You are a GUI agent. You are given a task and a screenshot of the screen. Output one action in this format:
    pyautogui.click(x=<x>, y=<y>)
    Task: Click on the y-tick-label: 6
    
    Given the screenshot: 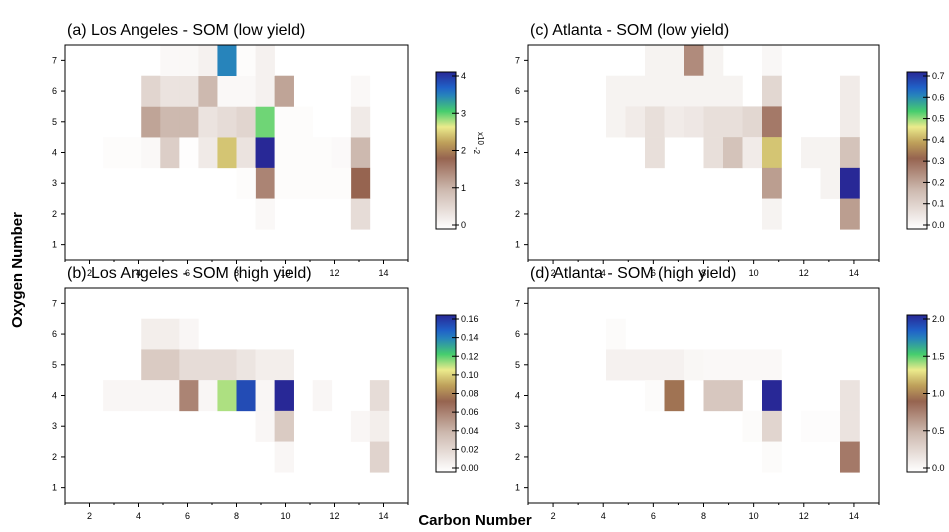 What is the action you would take?
    pyautogui.click(x=54, y=91)
    